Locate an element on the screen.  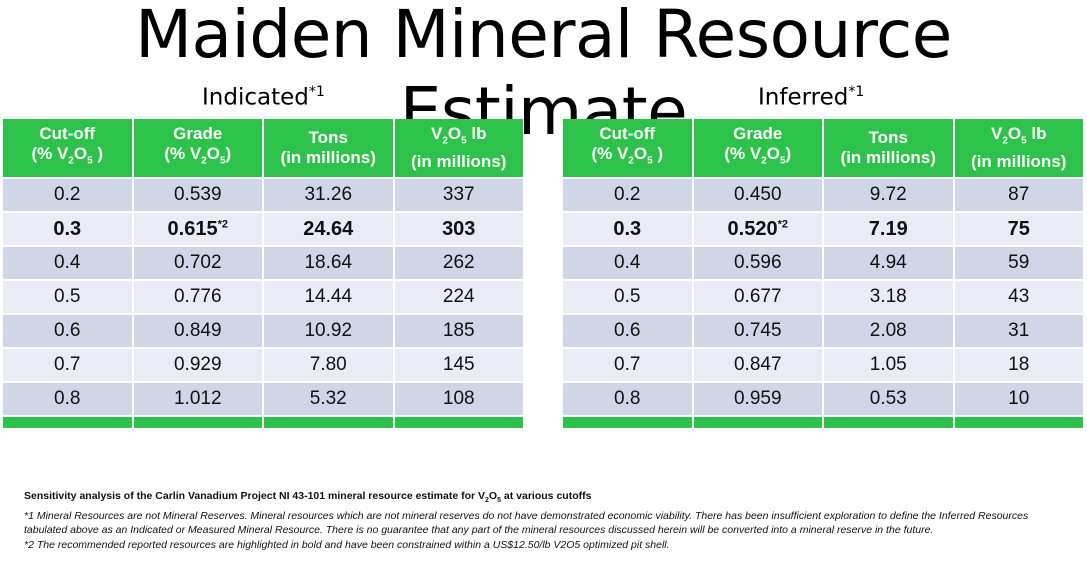
notes-heading-text: O is located at coordinates (493, 496).